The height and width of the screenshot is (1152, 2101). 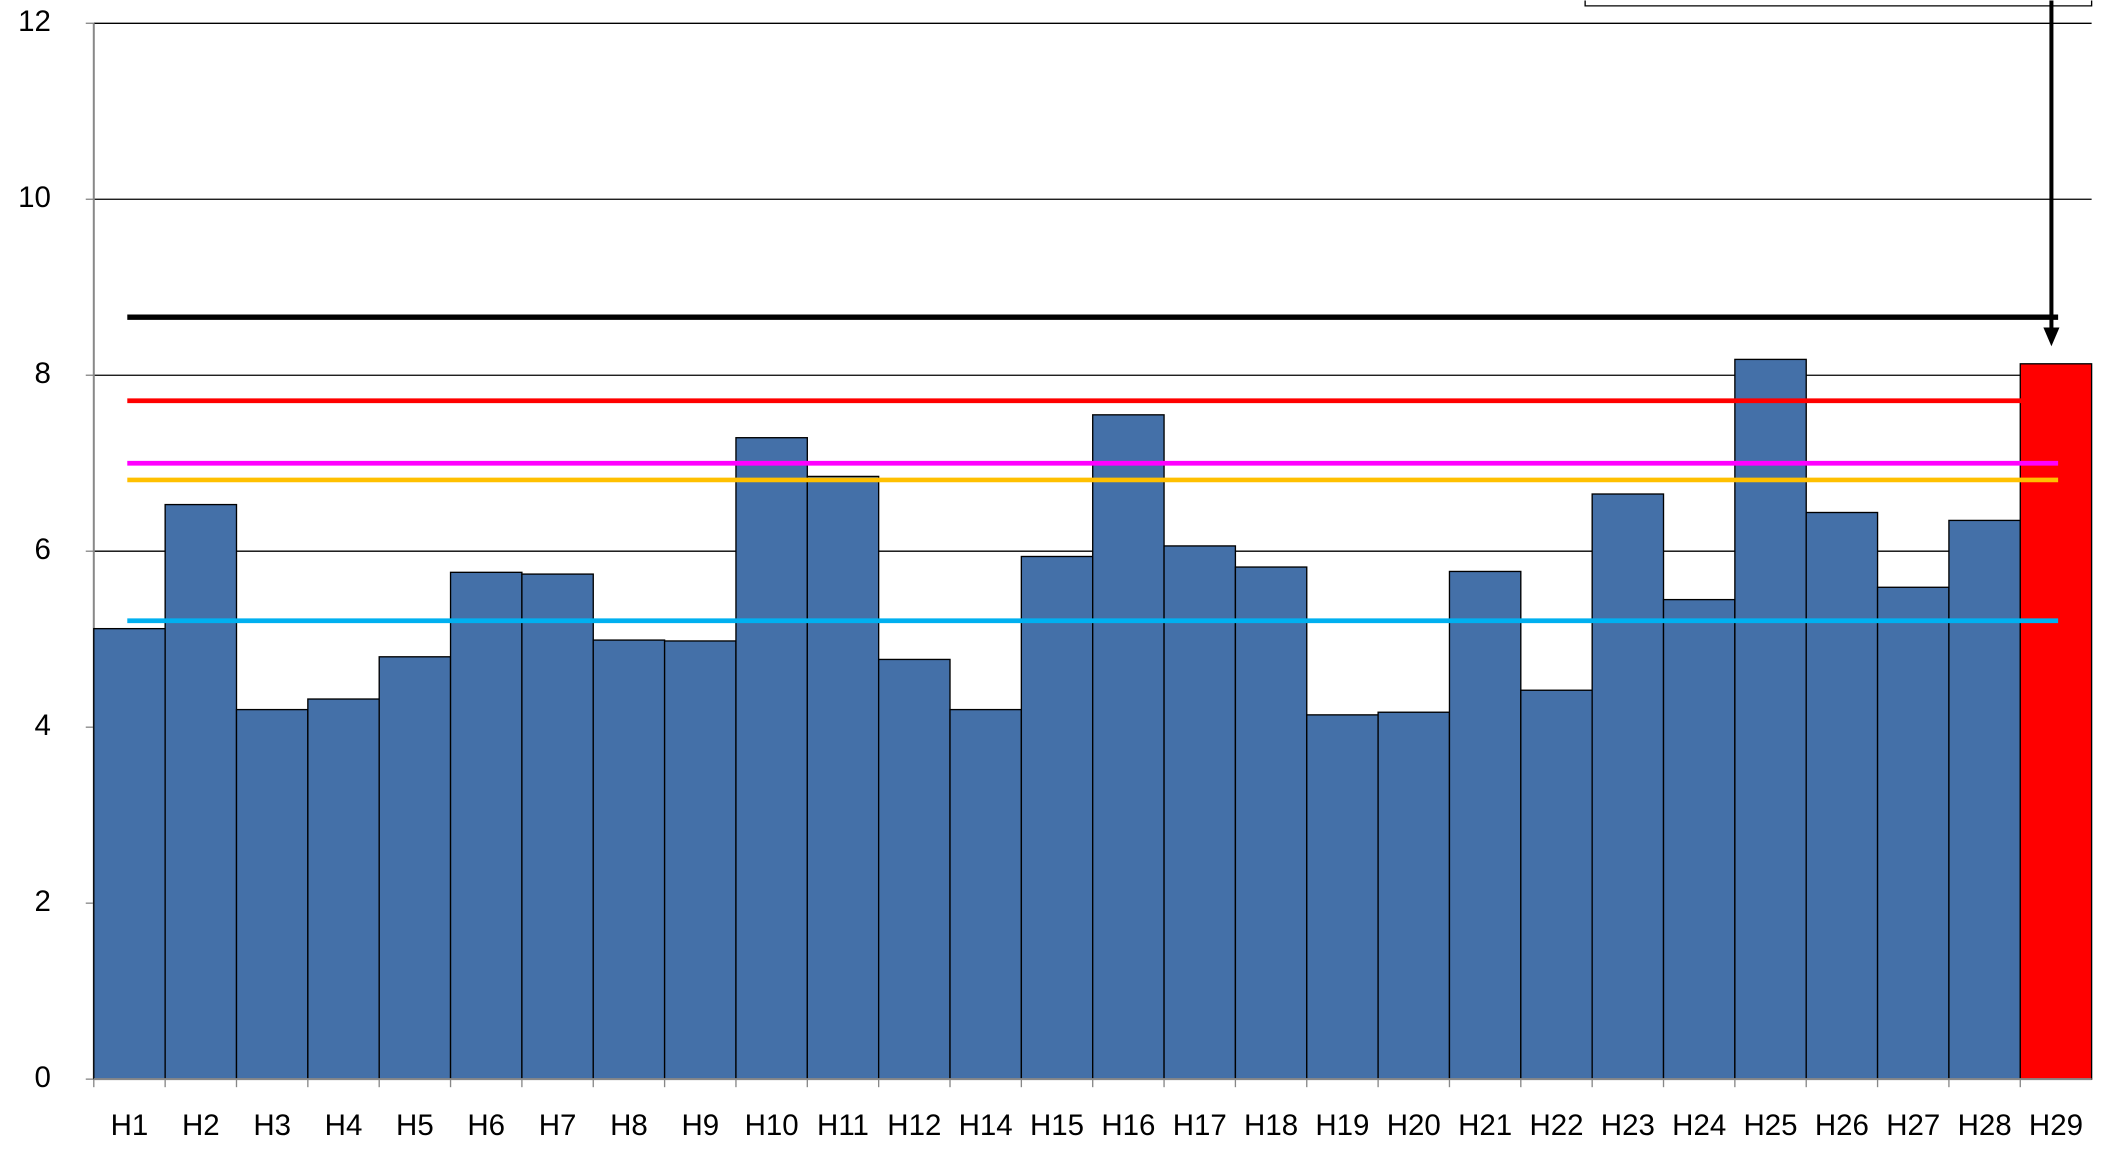 I want to click on x-tick-label: H5, so click(x=415, y=1125).